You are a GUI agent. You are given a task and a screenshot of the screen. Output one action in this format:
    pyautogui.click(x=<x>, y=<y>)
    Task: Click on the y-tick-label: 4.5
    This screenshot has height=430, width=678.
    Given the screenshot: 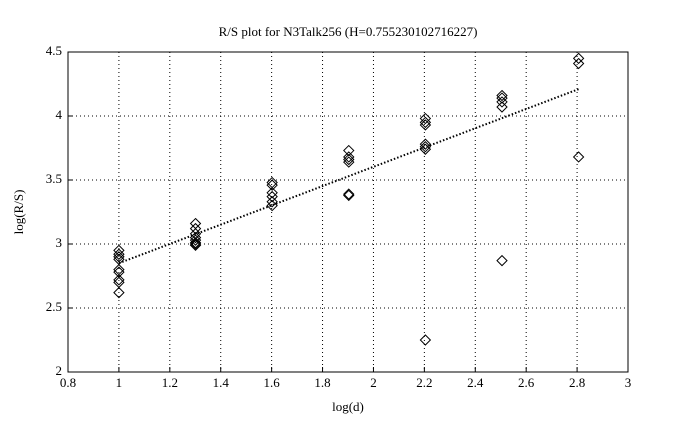 What is the action you would take?
    pyautogui.click(x=54, y=50)
    